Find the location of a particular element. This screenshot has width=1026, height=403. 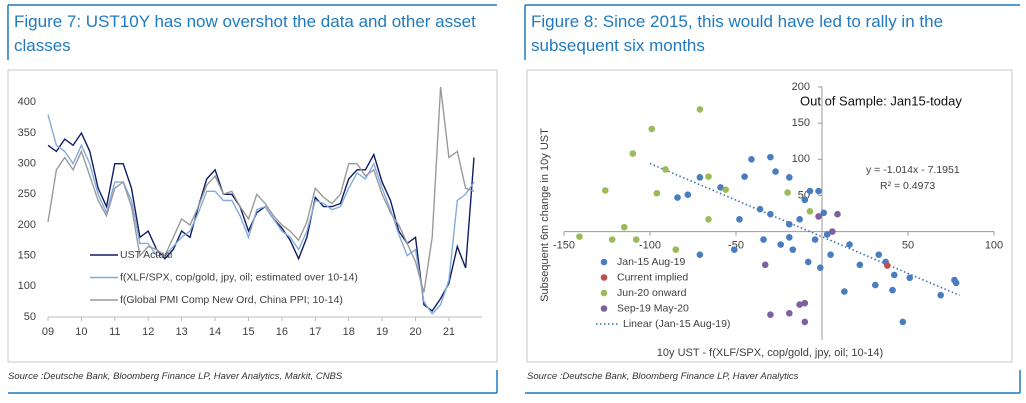

legend-label: Jan-15 Aug-19 is located at coordinates (651, 262).